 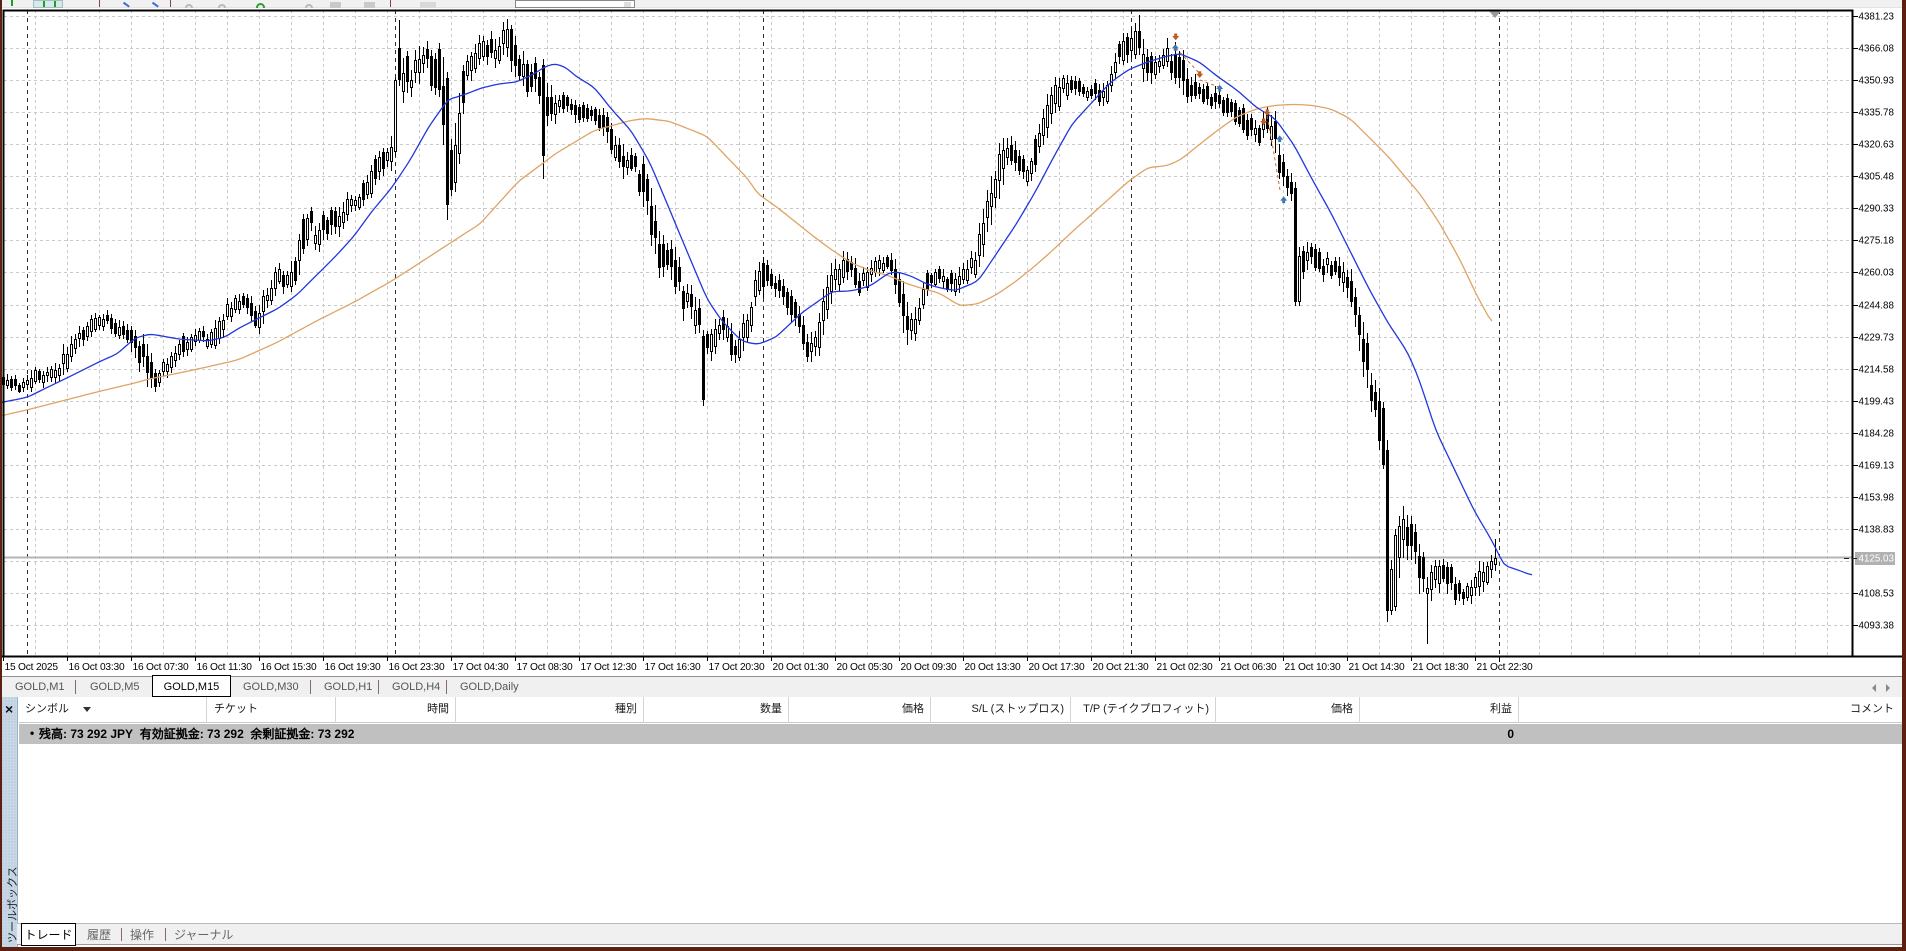 What do you see at coordinates (1057, 667) in the screenshot?
I see `svg-text: 20 Oct 17:30` at bounding box center [1057, 667].